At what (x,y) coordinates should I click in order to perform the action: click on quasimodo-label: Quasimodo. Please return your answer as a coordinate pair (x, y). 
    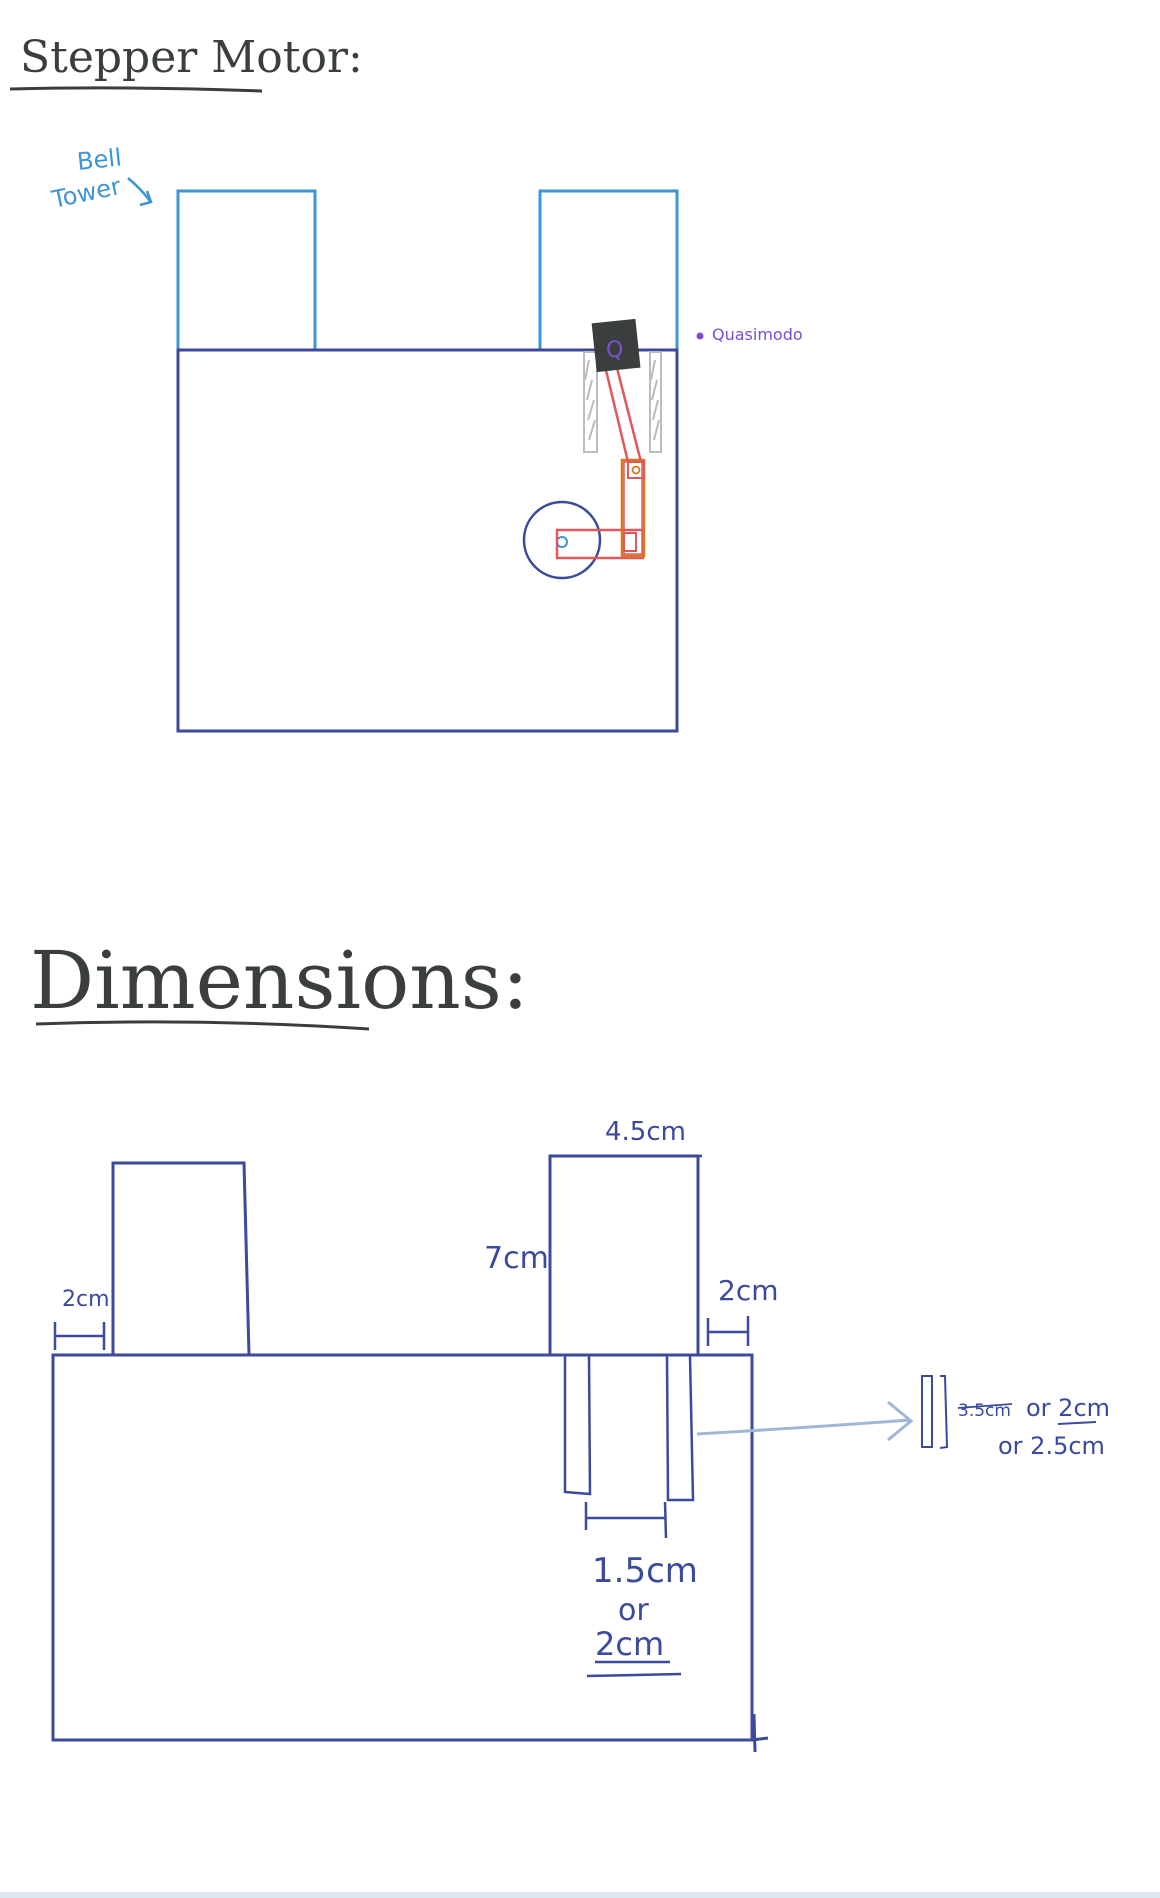
    Looking at the image, I should click on (757, 334).